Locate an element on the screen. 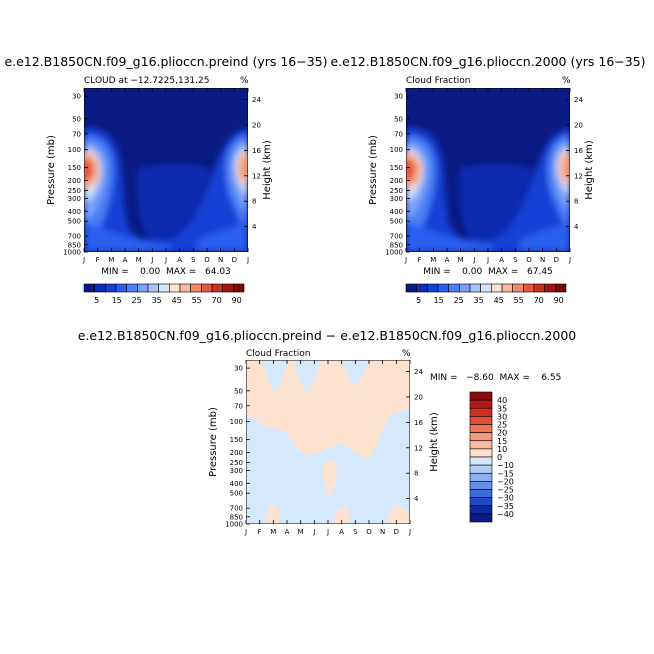 This screenshot has width=654, height=654. y-tick-label: 70 is located at coordinates (76, 134).